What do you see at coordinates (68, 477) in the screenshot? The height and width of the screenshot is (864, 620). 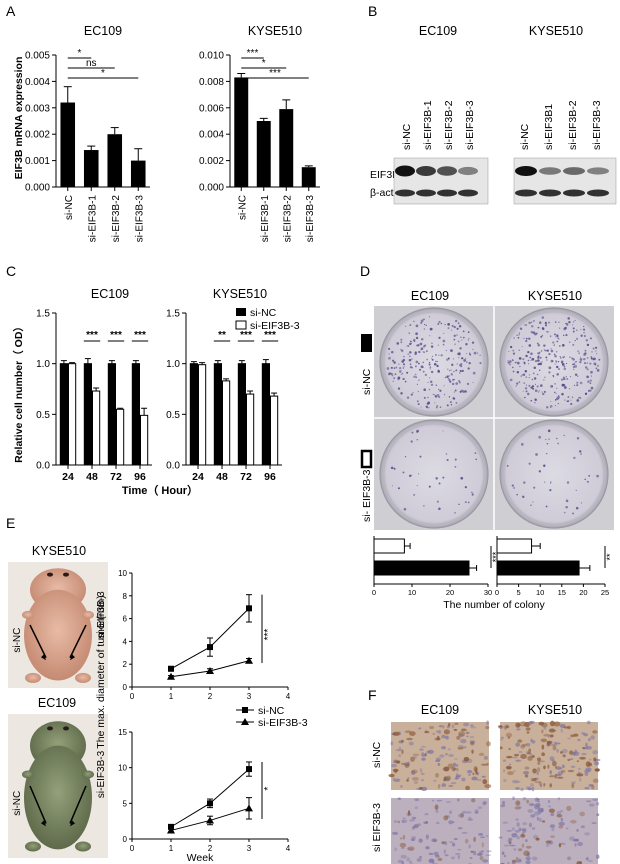 I see `x-tick-label: 24` at bounding box center [68, 477].